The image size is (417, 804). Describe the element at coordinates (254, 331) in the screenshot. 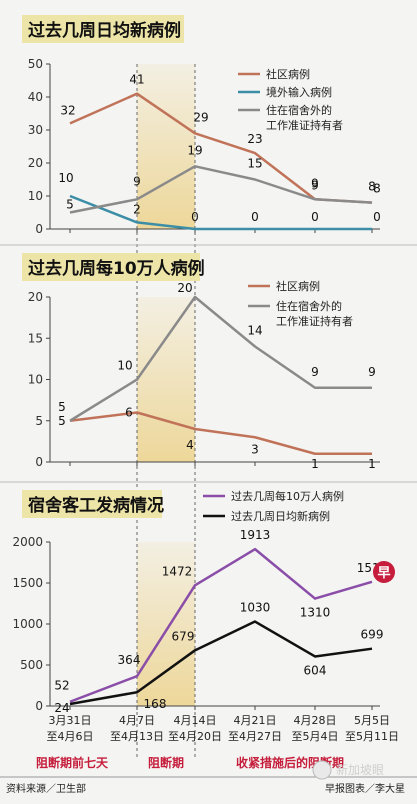

I see `data-label: 14` at that location.